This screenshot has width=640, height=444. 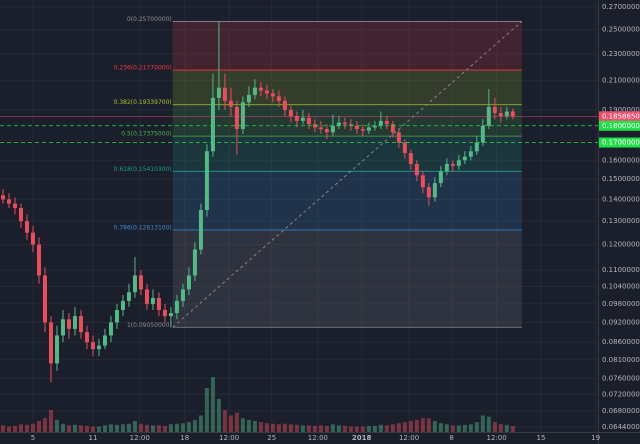 What do you see at coordinates (409, 438) in the screenshot?
I see `x-tick-label: 12:00` at bounding box center [409, 438].